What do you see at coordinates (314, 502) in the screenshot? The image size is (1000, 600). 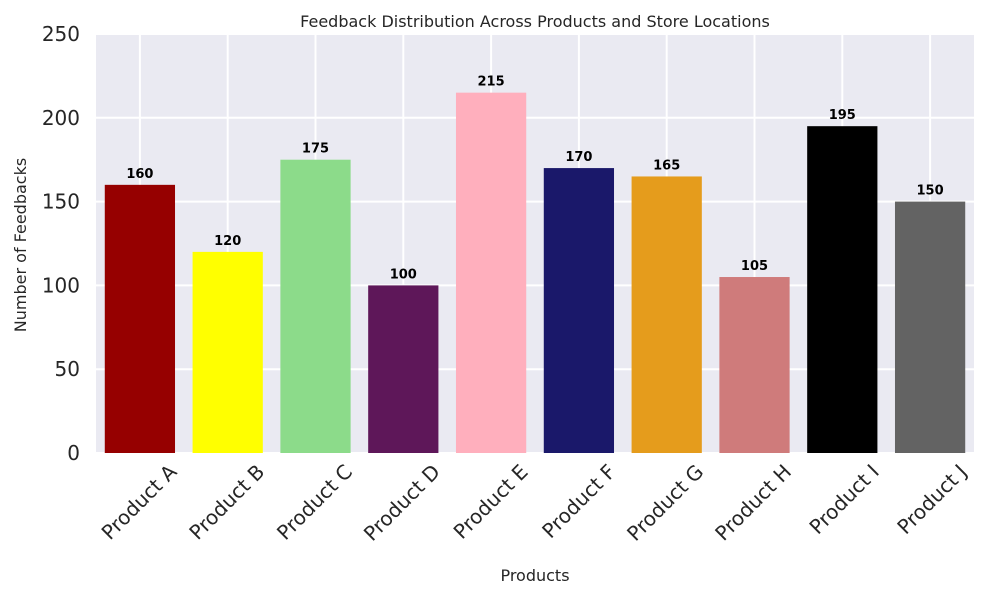 I see `x-tick-label: Product C` at bounding box center [314, 502].